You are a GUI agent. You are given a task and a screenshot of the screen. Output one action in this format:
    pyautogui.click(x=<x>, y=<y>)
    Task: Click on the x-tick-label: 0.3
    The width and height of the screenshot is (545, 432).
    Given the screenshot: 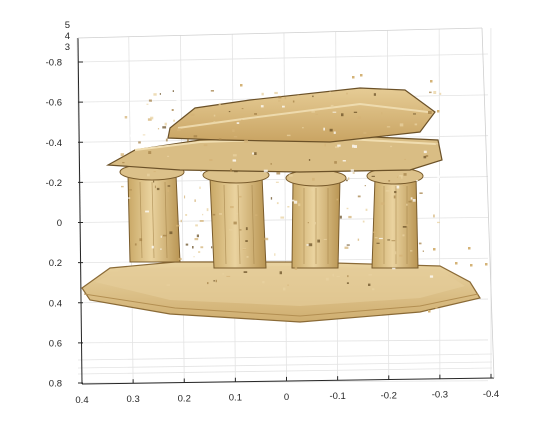 What is the action you would take?
    pyautogui.click(x=133, y=399)
    